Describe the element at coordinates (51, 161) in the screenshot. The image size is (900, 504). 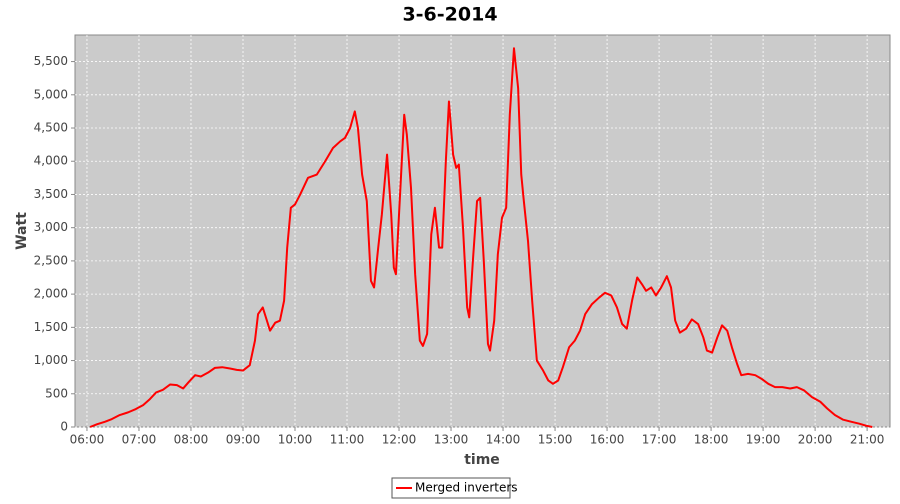
I see `y-tick-label: 4,000` at that location.